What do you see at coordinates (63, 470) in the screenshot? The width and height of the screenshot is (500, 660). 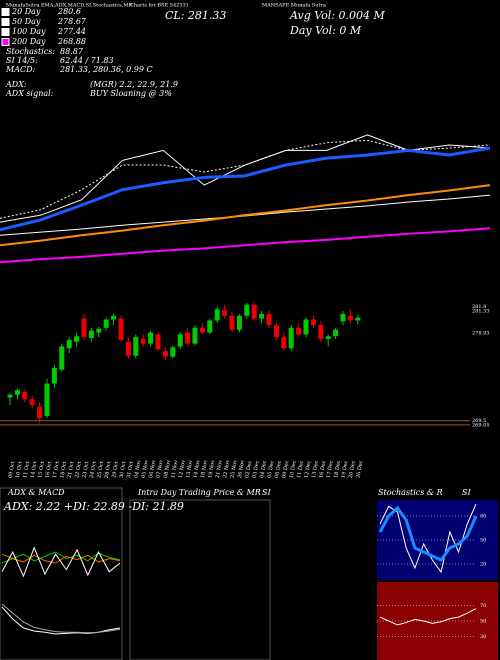 I see `date-label: 18 Oct` at bounding box center [63, 470].